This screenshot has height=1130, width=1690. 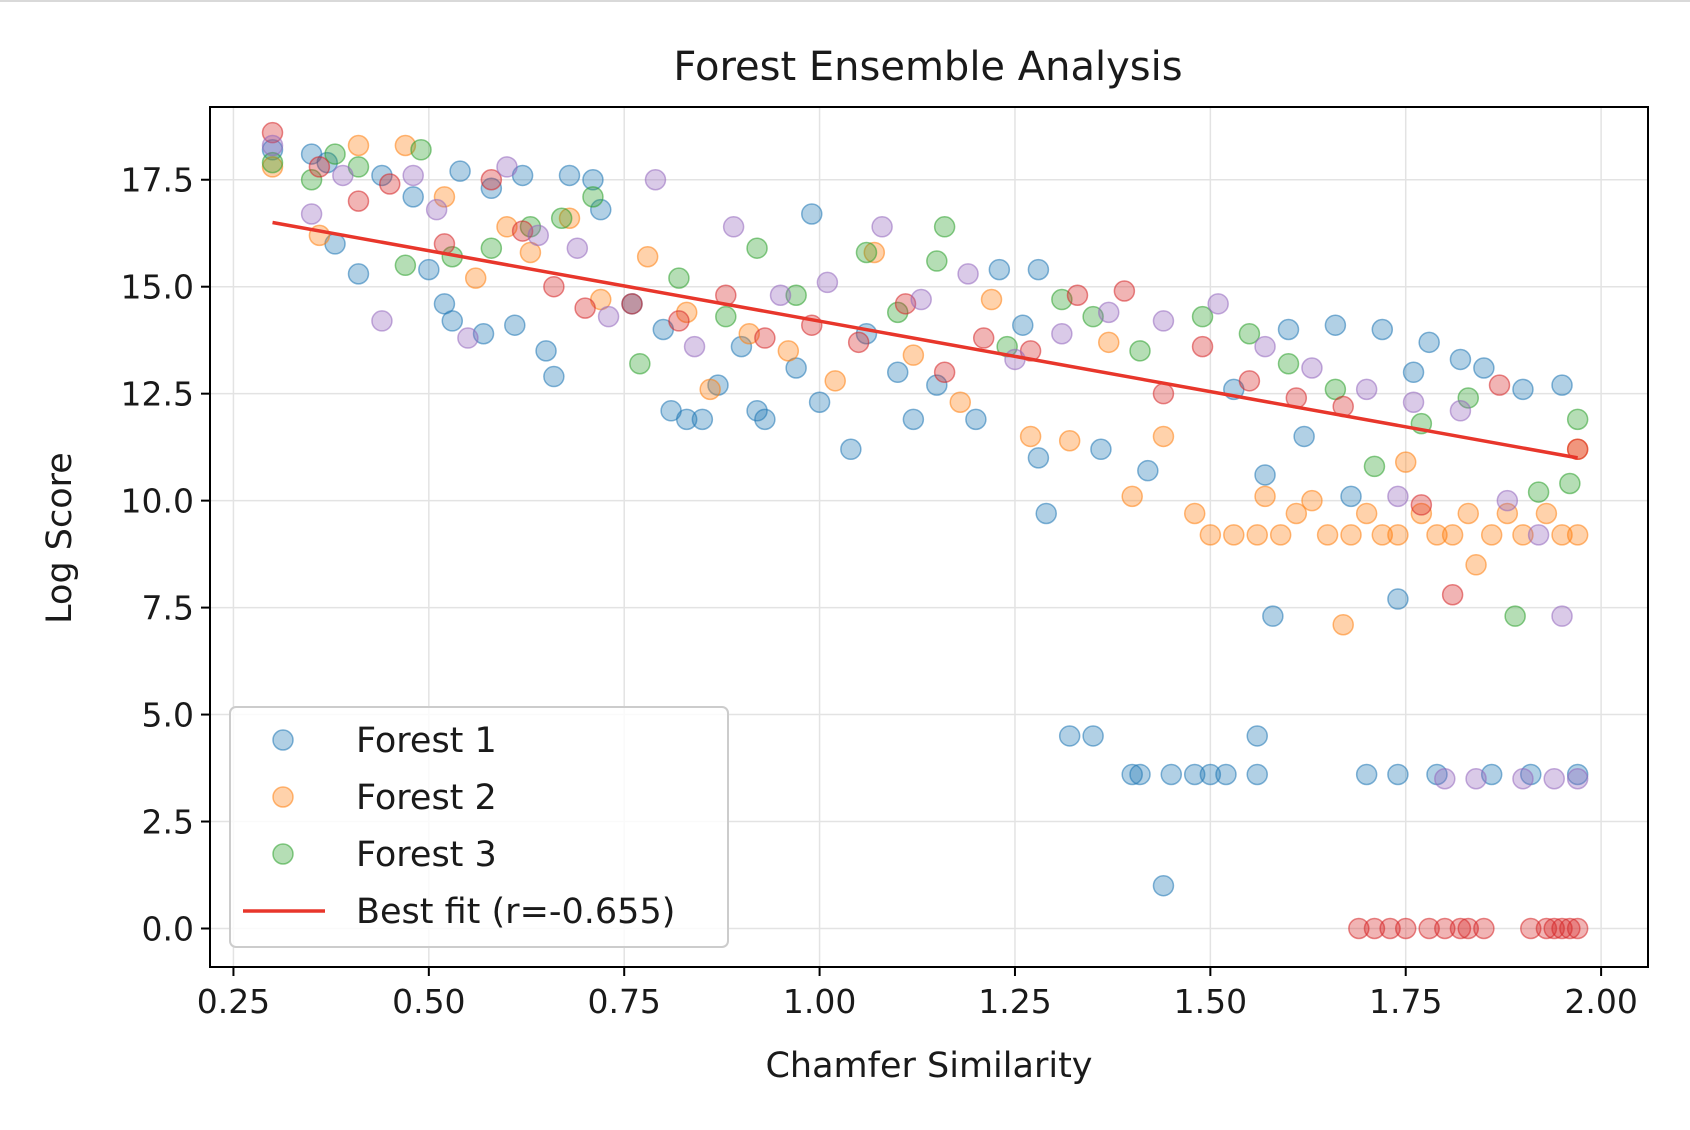 I want to click on x-tick-label: 2.00, so click(x=1600, y=1001).